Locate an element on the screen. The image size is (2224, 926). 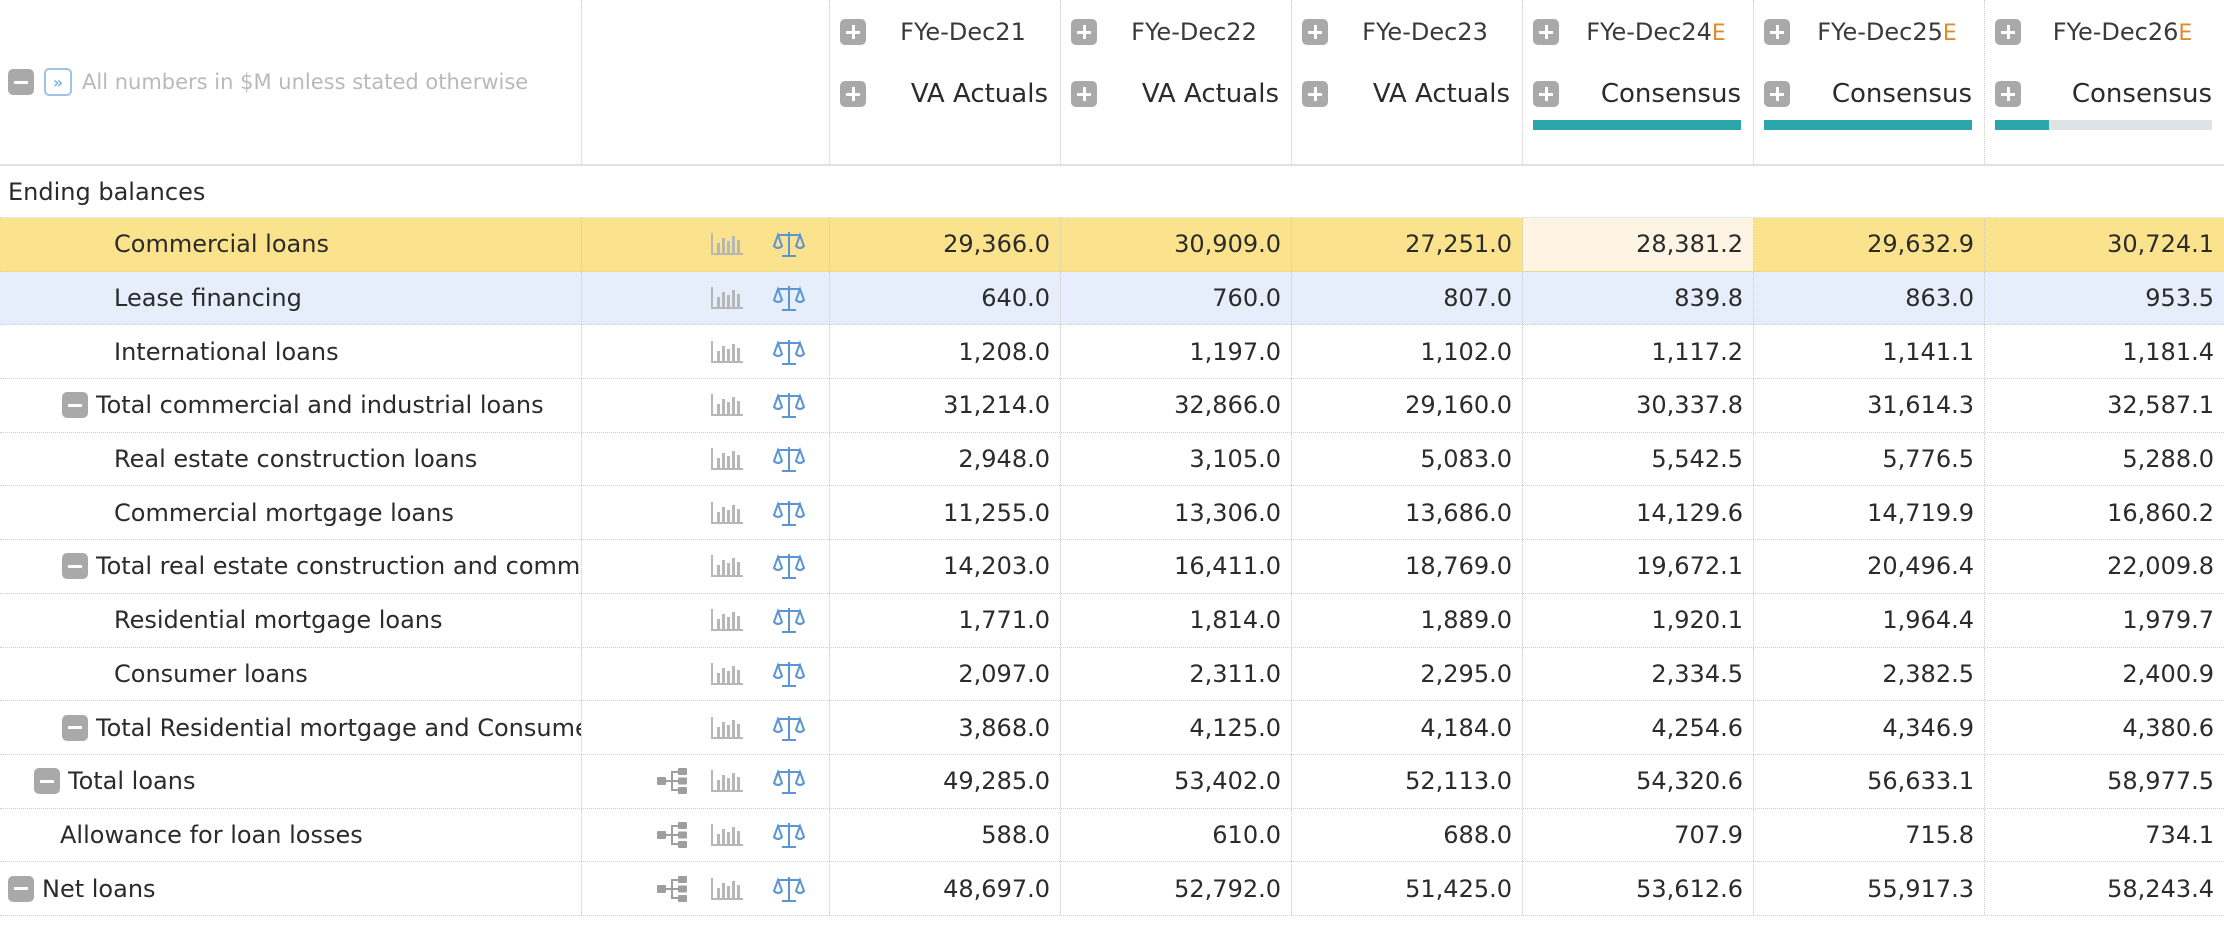
value-cell: 5,288.0 is located at coordinates (2168, 459).